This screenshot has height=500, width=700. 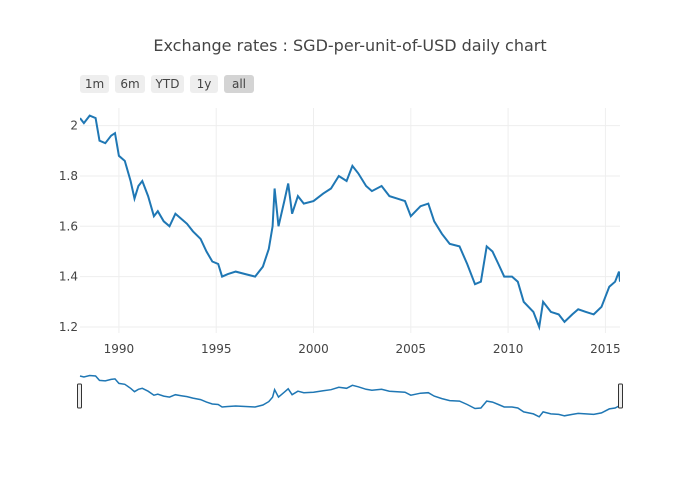 I want to click on y-tick-label: 1.8, so click(x=68, y=176).